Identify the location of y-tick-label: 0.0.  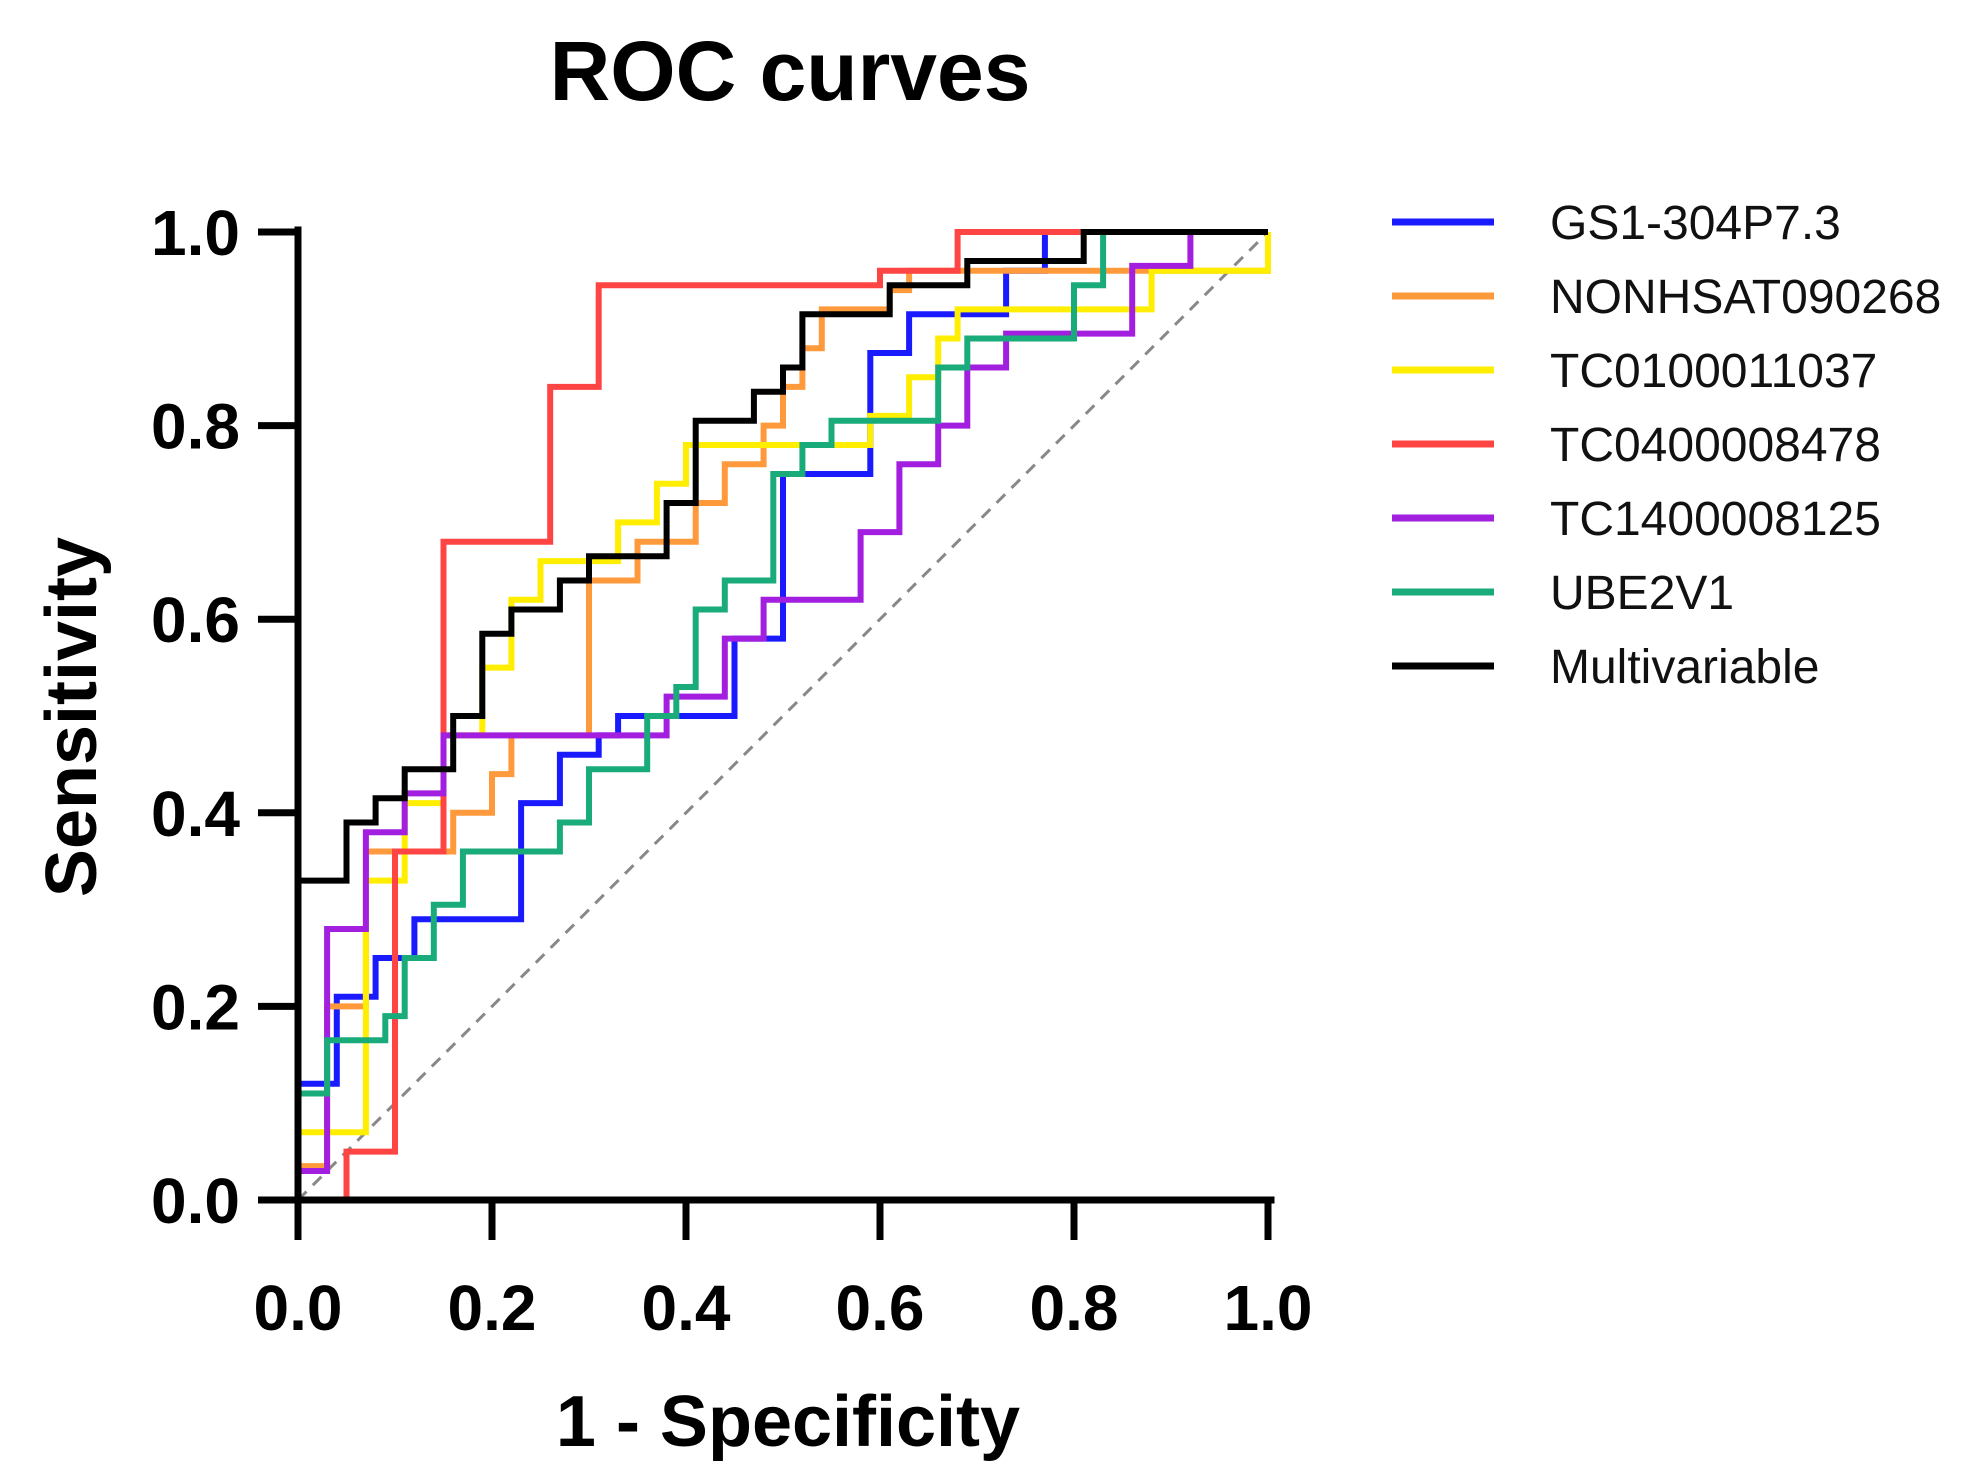
(195, 1201).